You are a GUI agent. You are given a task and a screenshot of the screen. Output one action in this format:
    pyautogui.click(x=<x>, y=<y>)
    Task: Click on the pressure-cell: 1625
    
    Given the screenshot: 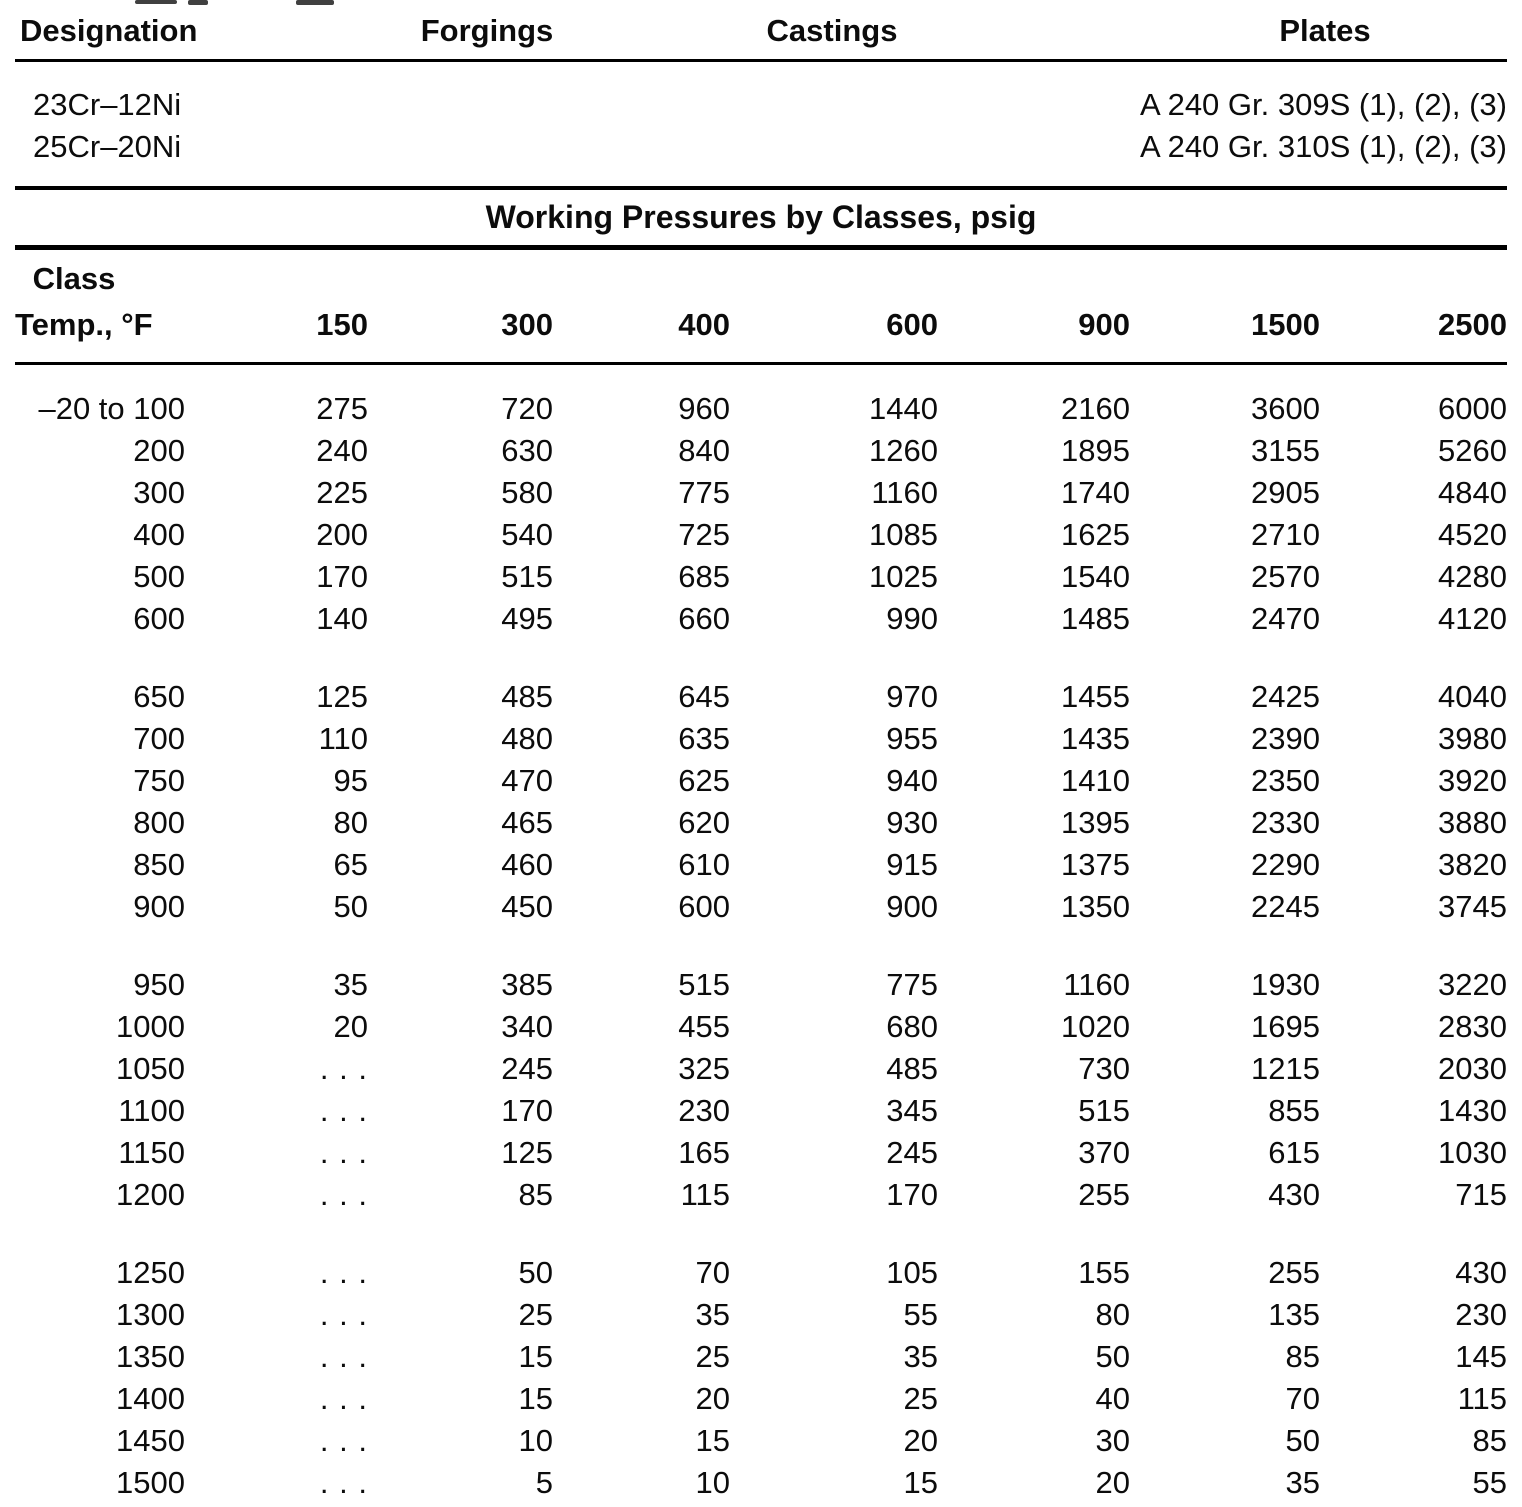 What is the action you would take?
    pyautogui.click(x=1095, y=534)
    